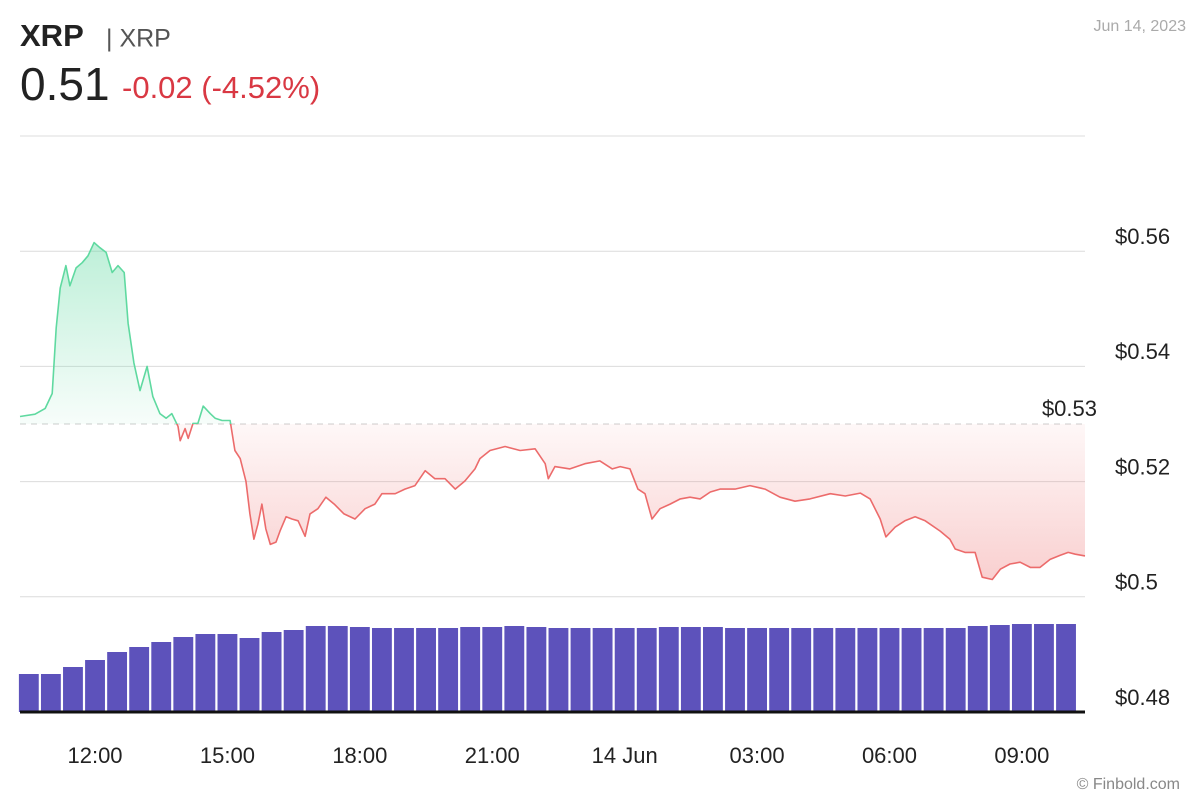 This screenshot has width=1200, height=800. I want to click on y-tick-label: $0.56, so click(1142, 236).